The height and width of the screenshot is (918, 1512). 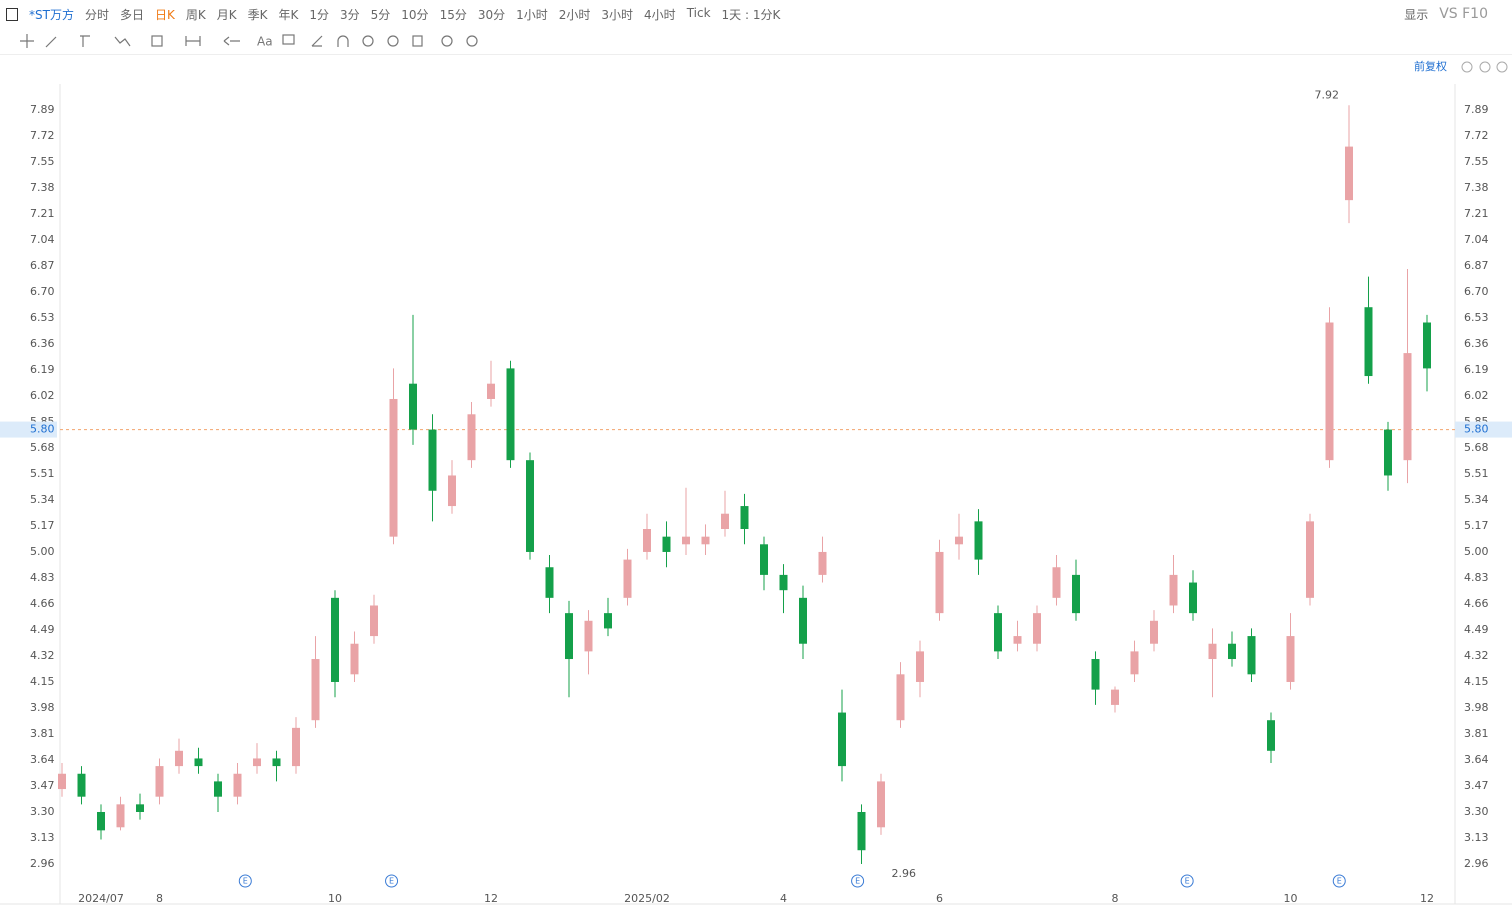 What do you see at coordinates (317, 41) in the screenshot?
I see `angle-tool` at bounding box center [317, 41].